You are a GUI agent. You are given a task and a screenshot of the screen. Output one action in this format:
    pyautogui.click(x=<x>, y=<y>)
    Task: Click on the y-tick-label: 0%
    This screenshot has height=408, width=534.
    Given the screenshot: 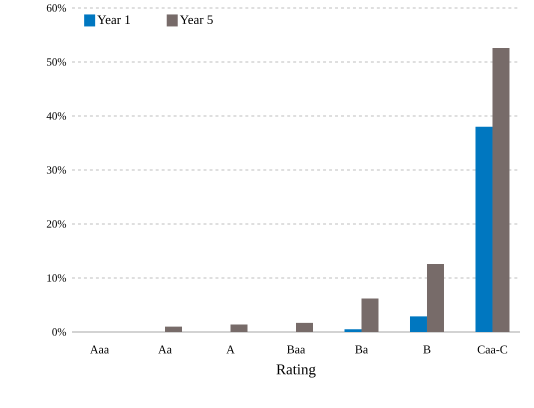 What is the action you would take?
    pyautogui.click(x=59, y=332)
    